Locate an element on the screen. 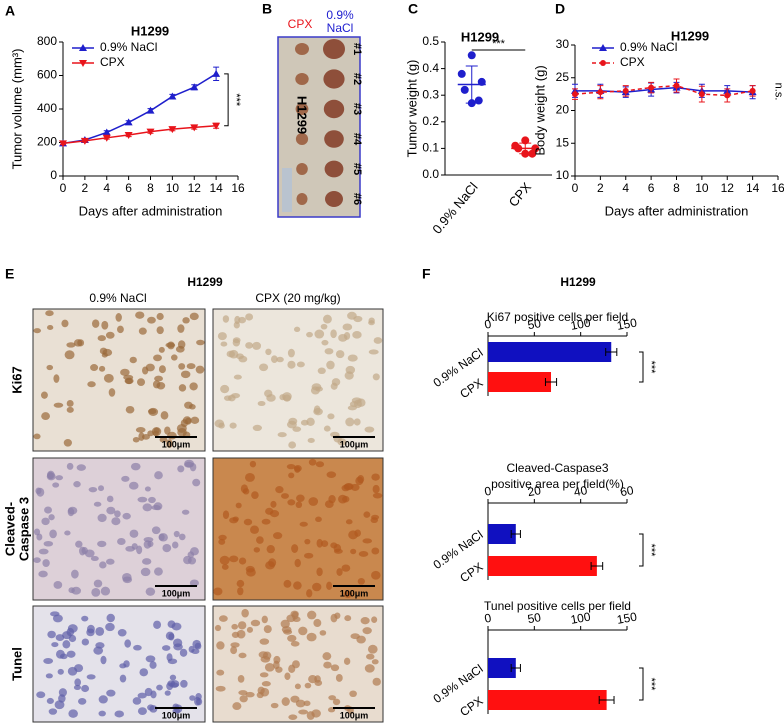  x-tick-label: 8 is located at coordinates (150, 188).